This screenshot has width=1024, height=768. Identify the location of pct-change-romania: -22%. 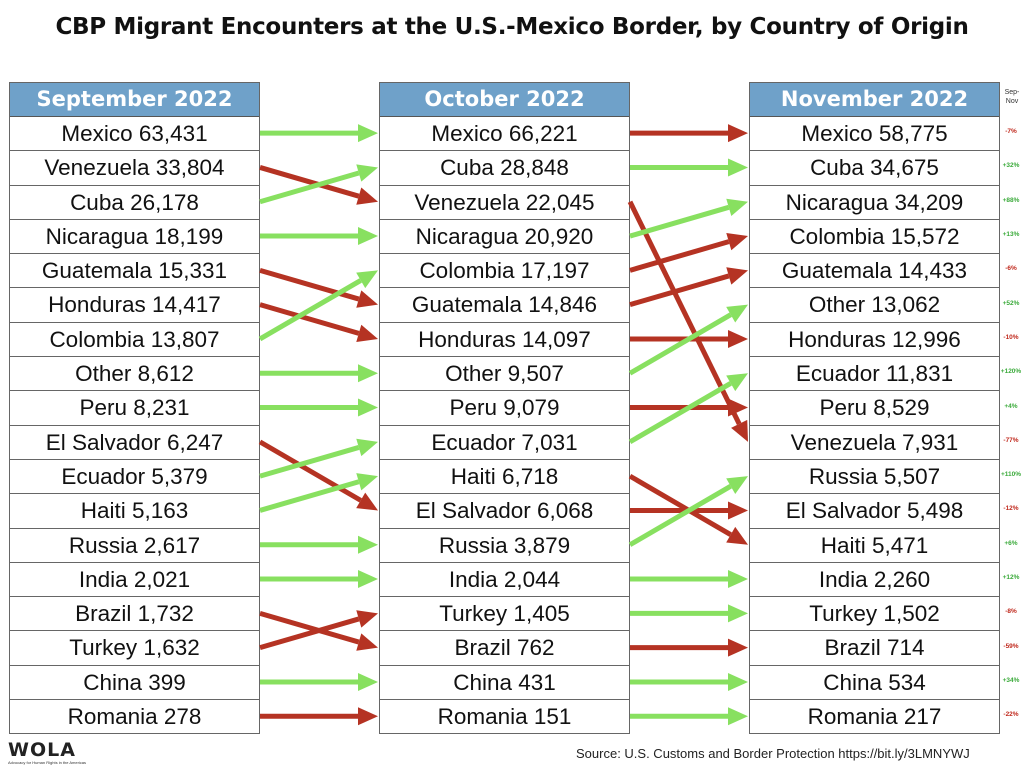
(1011, 715).